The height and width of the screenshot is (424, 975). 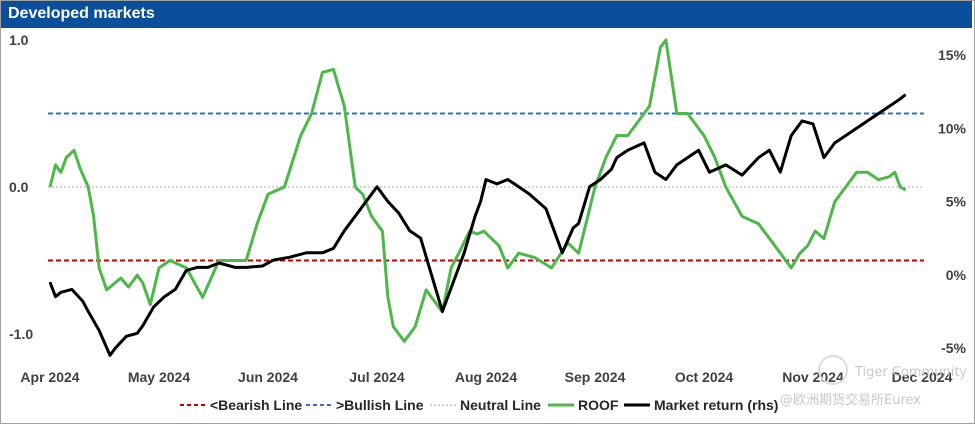 I want to click on y-right-tick-label: 10%, so click(x=952, y=128).